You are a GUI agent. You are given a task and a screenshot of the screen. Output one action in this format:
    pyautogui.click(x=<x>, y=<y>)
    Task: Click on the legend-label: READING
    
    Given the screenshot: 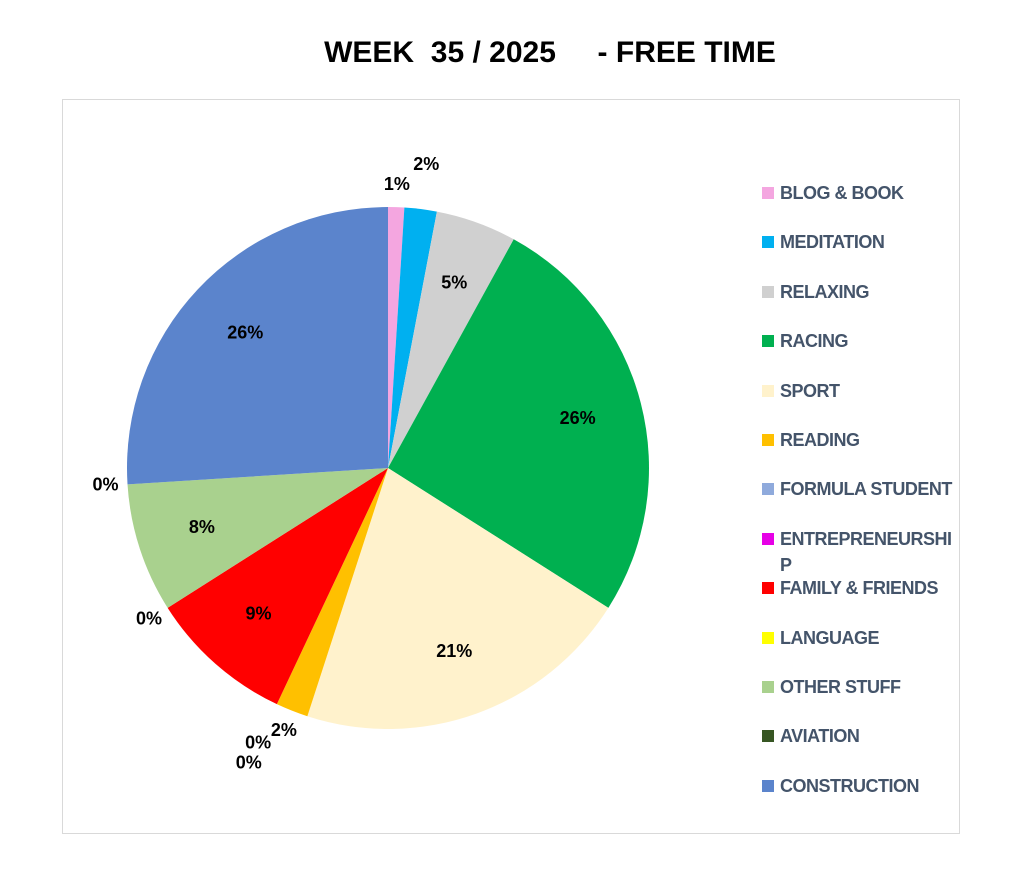 What is the action you would take?
    pyautogui.click(x=820, y=440)
    